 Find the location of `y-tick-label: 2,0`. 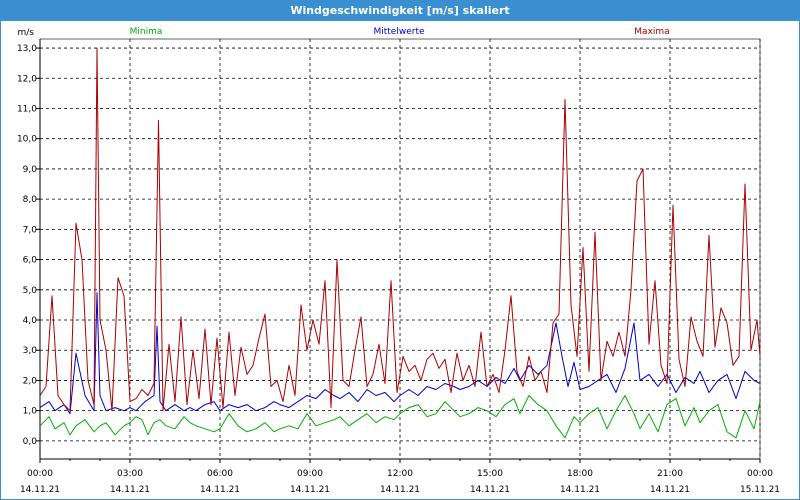

y-tick-label: 2,0 is located at coordinates (30, 381).